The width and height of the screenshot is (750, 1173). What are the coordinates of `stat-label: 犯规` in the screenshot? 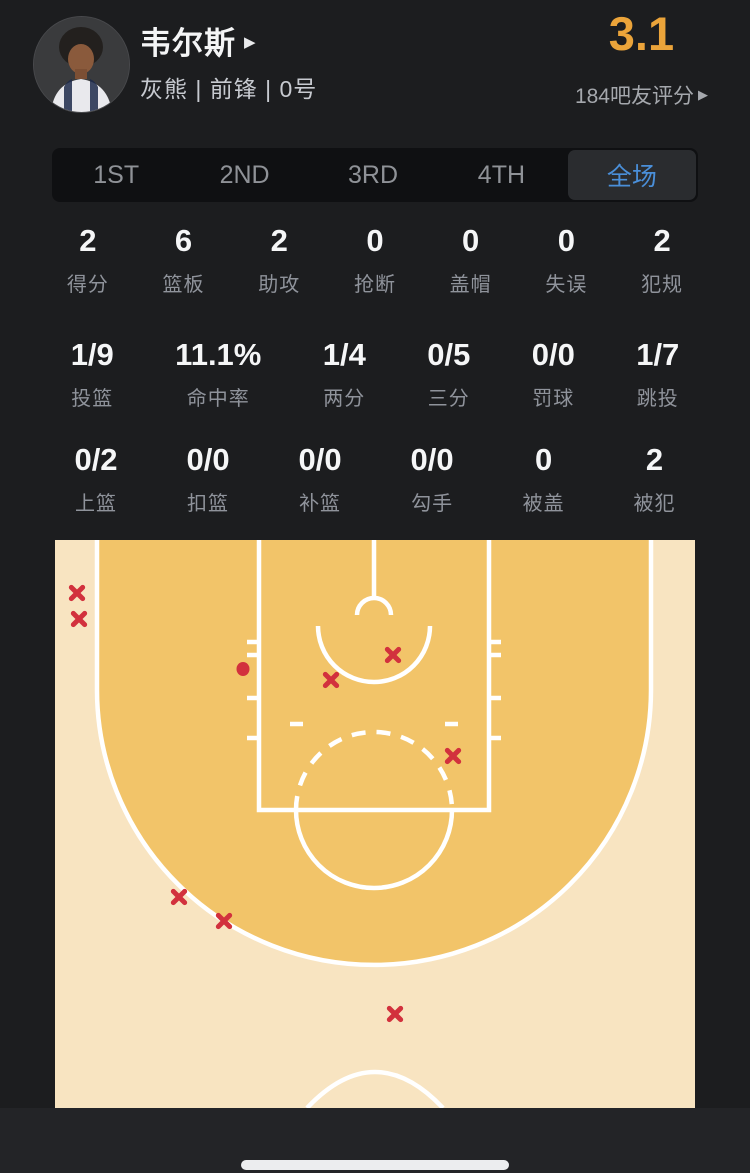 It's located at (662, 285).